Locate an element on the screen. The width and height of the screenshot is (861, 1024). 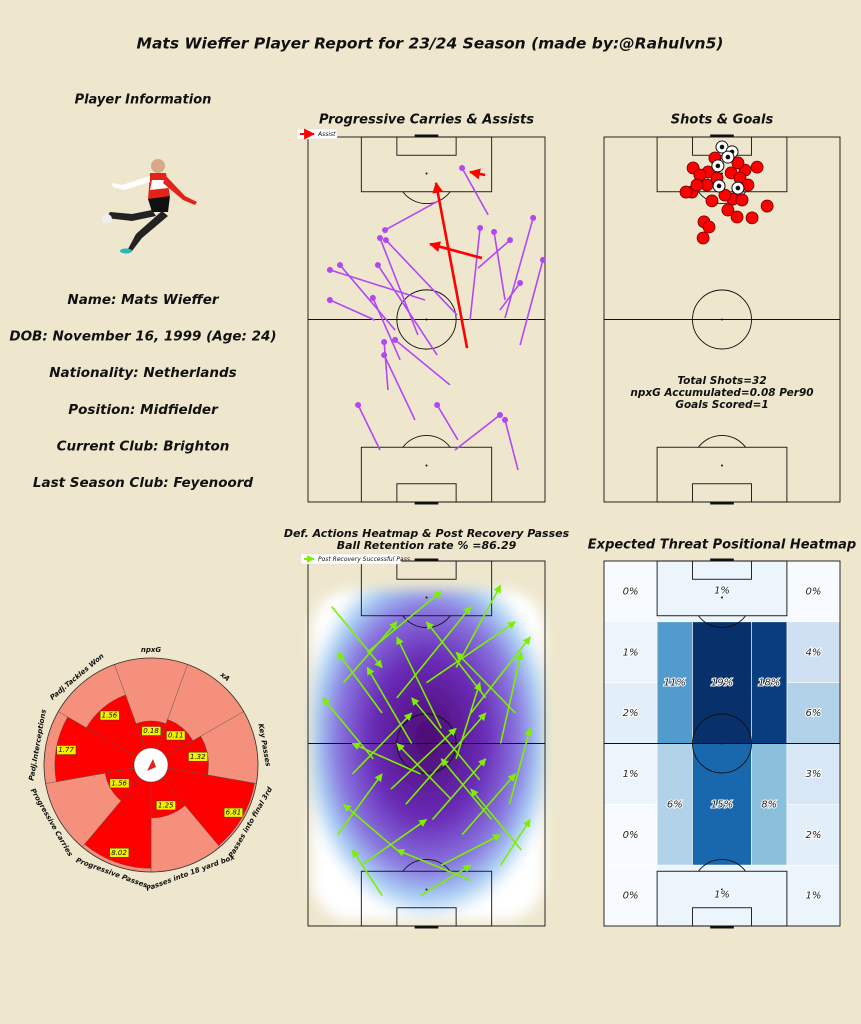
info-heading: Player Information is located at coordinates (143, 100).